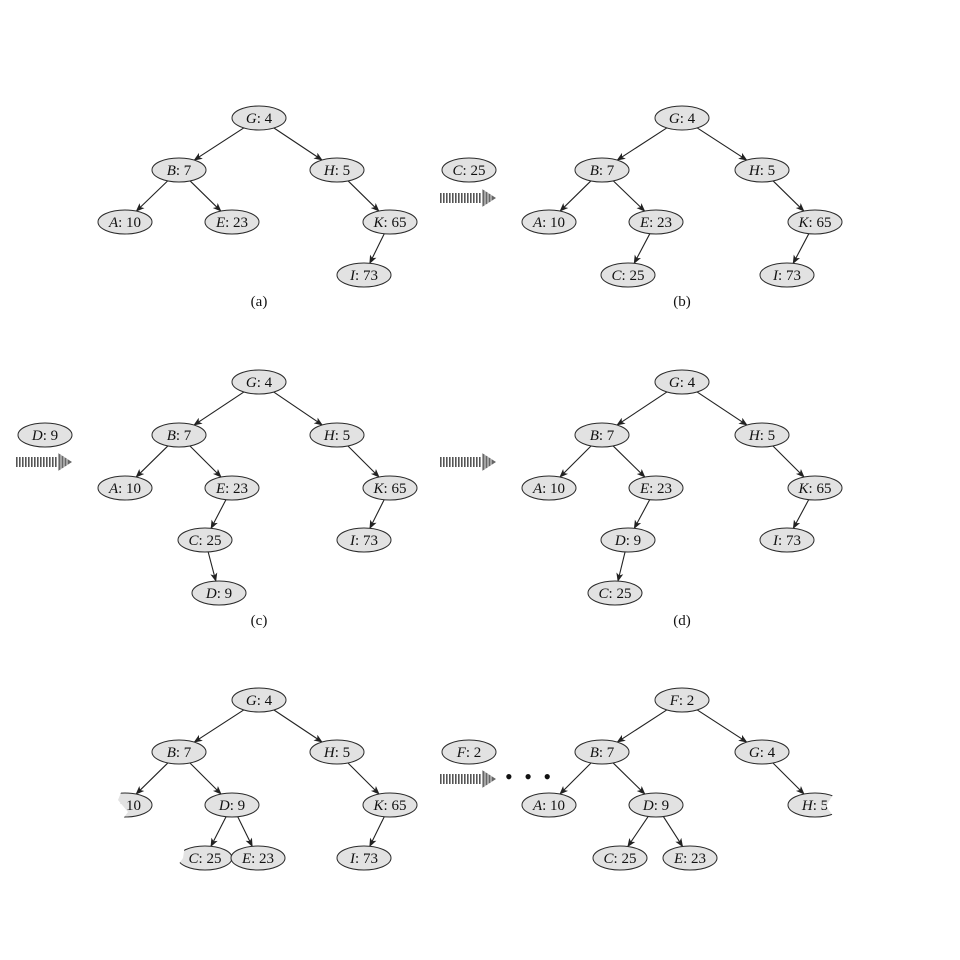 Image resolution: width=960 pixels, height=960 pixels. I want to click on node-b-E: E: 23, so click(656, 222).